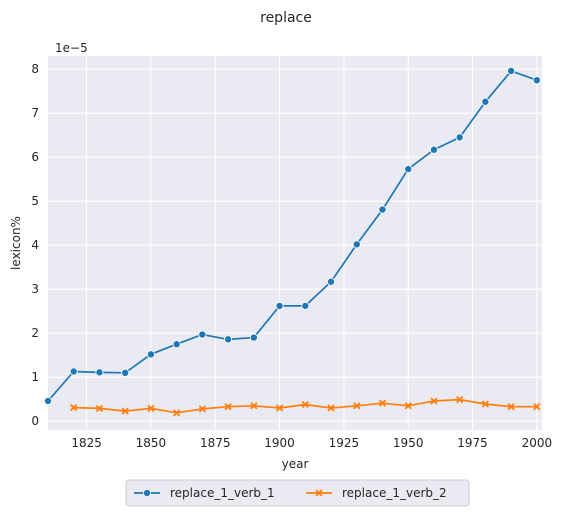 Image resolution: width=563 pixels, height=515 pixels. Describe the element at coordinates (286, 18) in the screenshot. I see `chart-title: replace` at that location.